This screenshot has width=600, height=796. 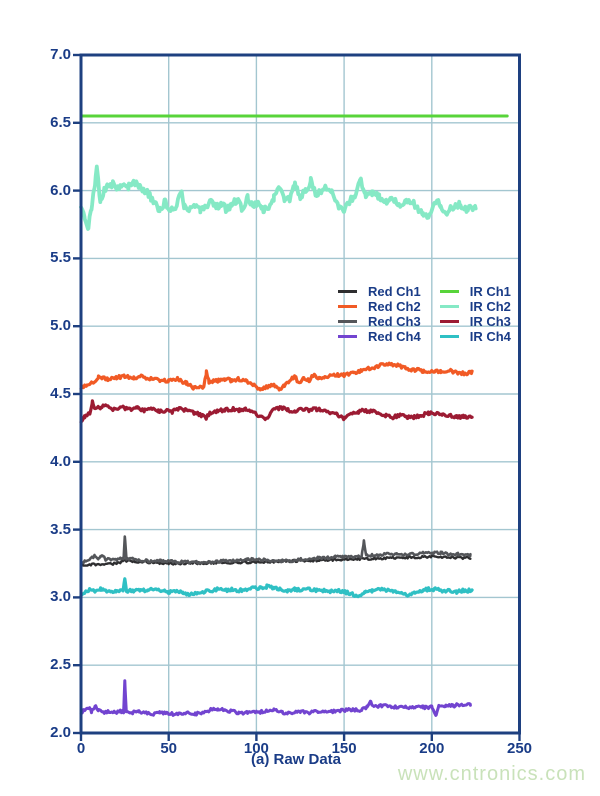 What do you see at coordinates (60, 190) in the screenshot?
I see `y-tick-label: 6.0` at bounding box center [60, 190].